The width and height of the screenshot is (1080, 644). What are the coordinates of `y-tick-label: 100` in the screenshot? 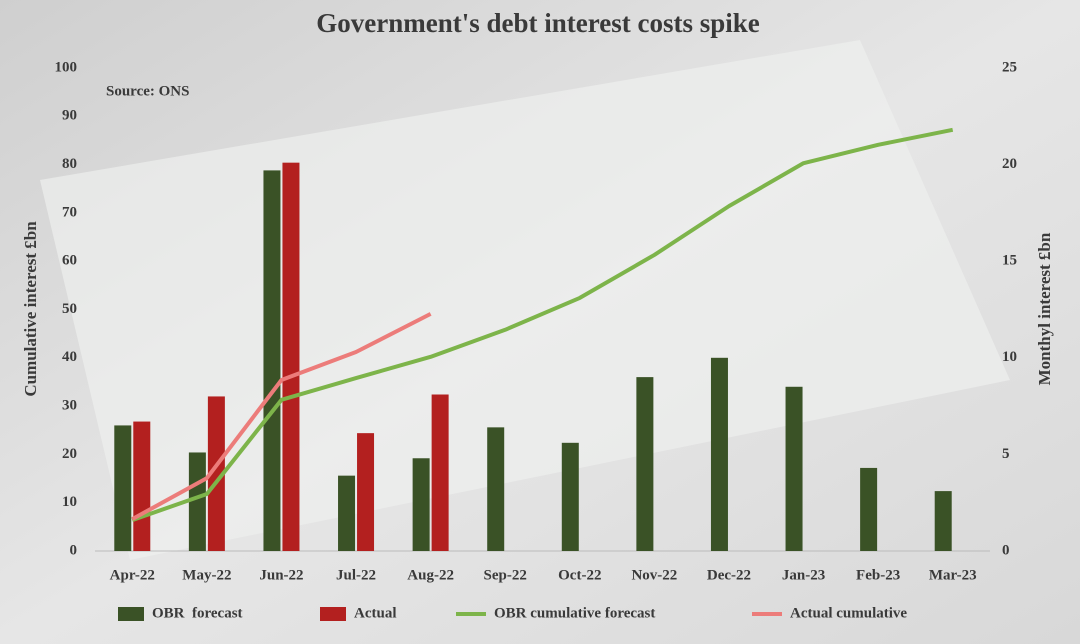 It's located at (66, 67).